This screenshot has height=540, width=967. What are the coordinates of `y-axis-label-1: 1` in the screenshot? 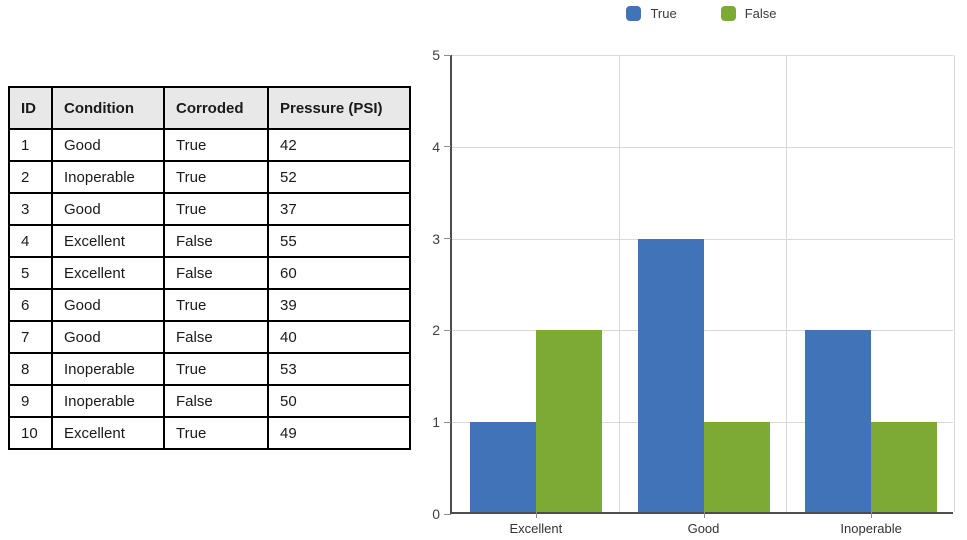 It's located at (436, 422).